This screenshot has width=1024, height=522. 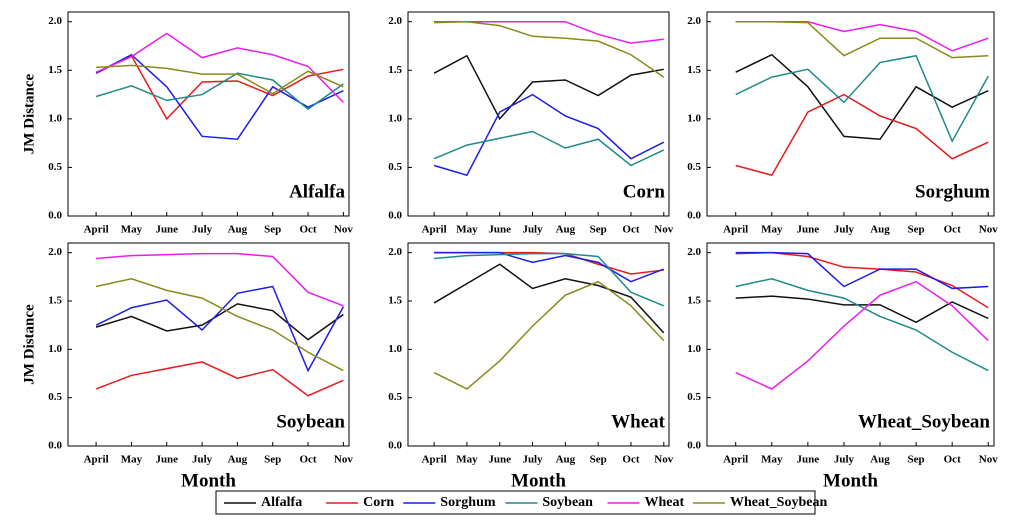 What do you see at coordinates (310, 421) in the screenshot?
I see `panel-title: Soybean` at bounding box center [310, 421].